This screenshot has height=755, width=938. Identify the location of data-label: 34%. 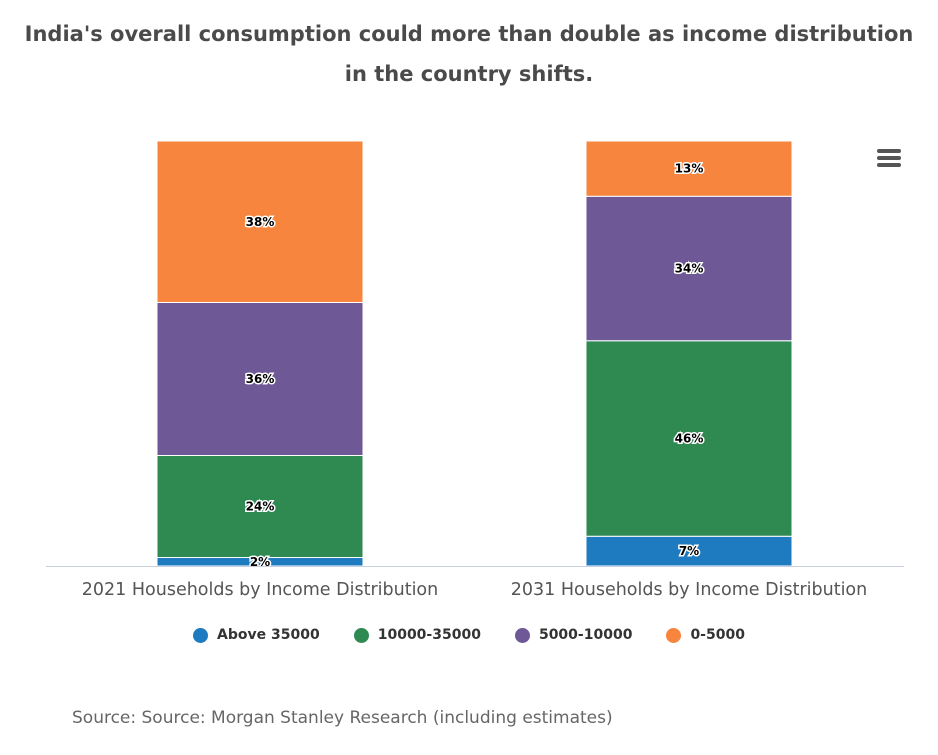
(689, 269).